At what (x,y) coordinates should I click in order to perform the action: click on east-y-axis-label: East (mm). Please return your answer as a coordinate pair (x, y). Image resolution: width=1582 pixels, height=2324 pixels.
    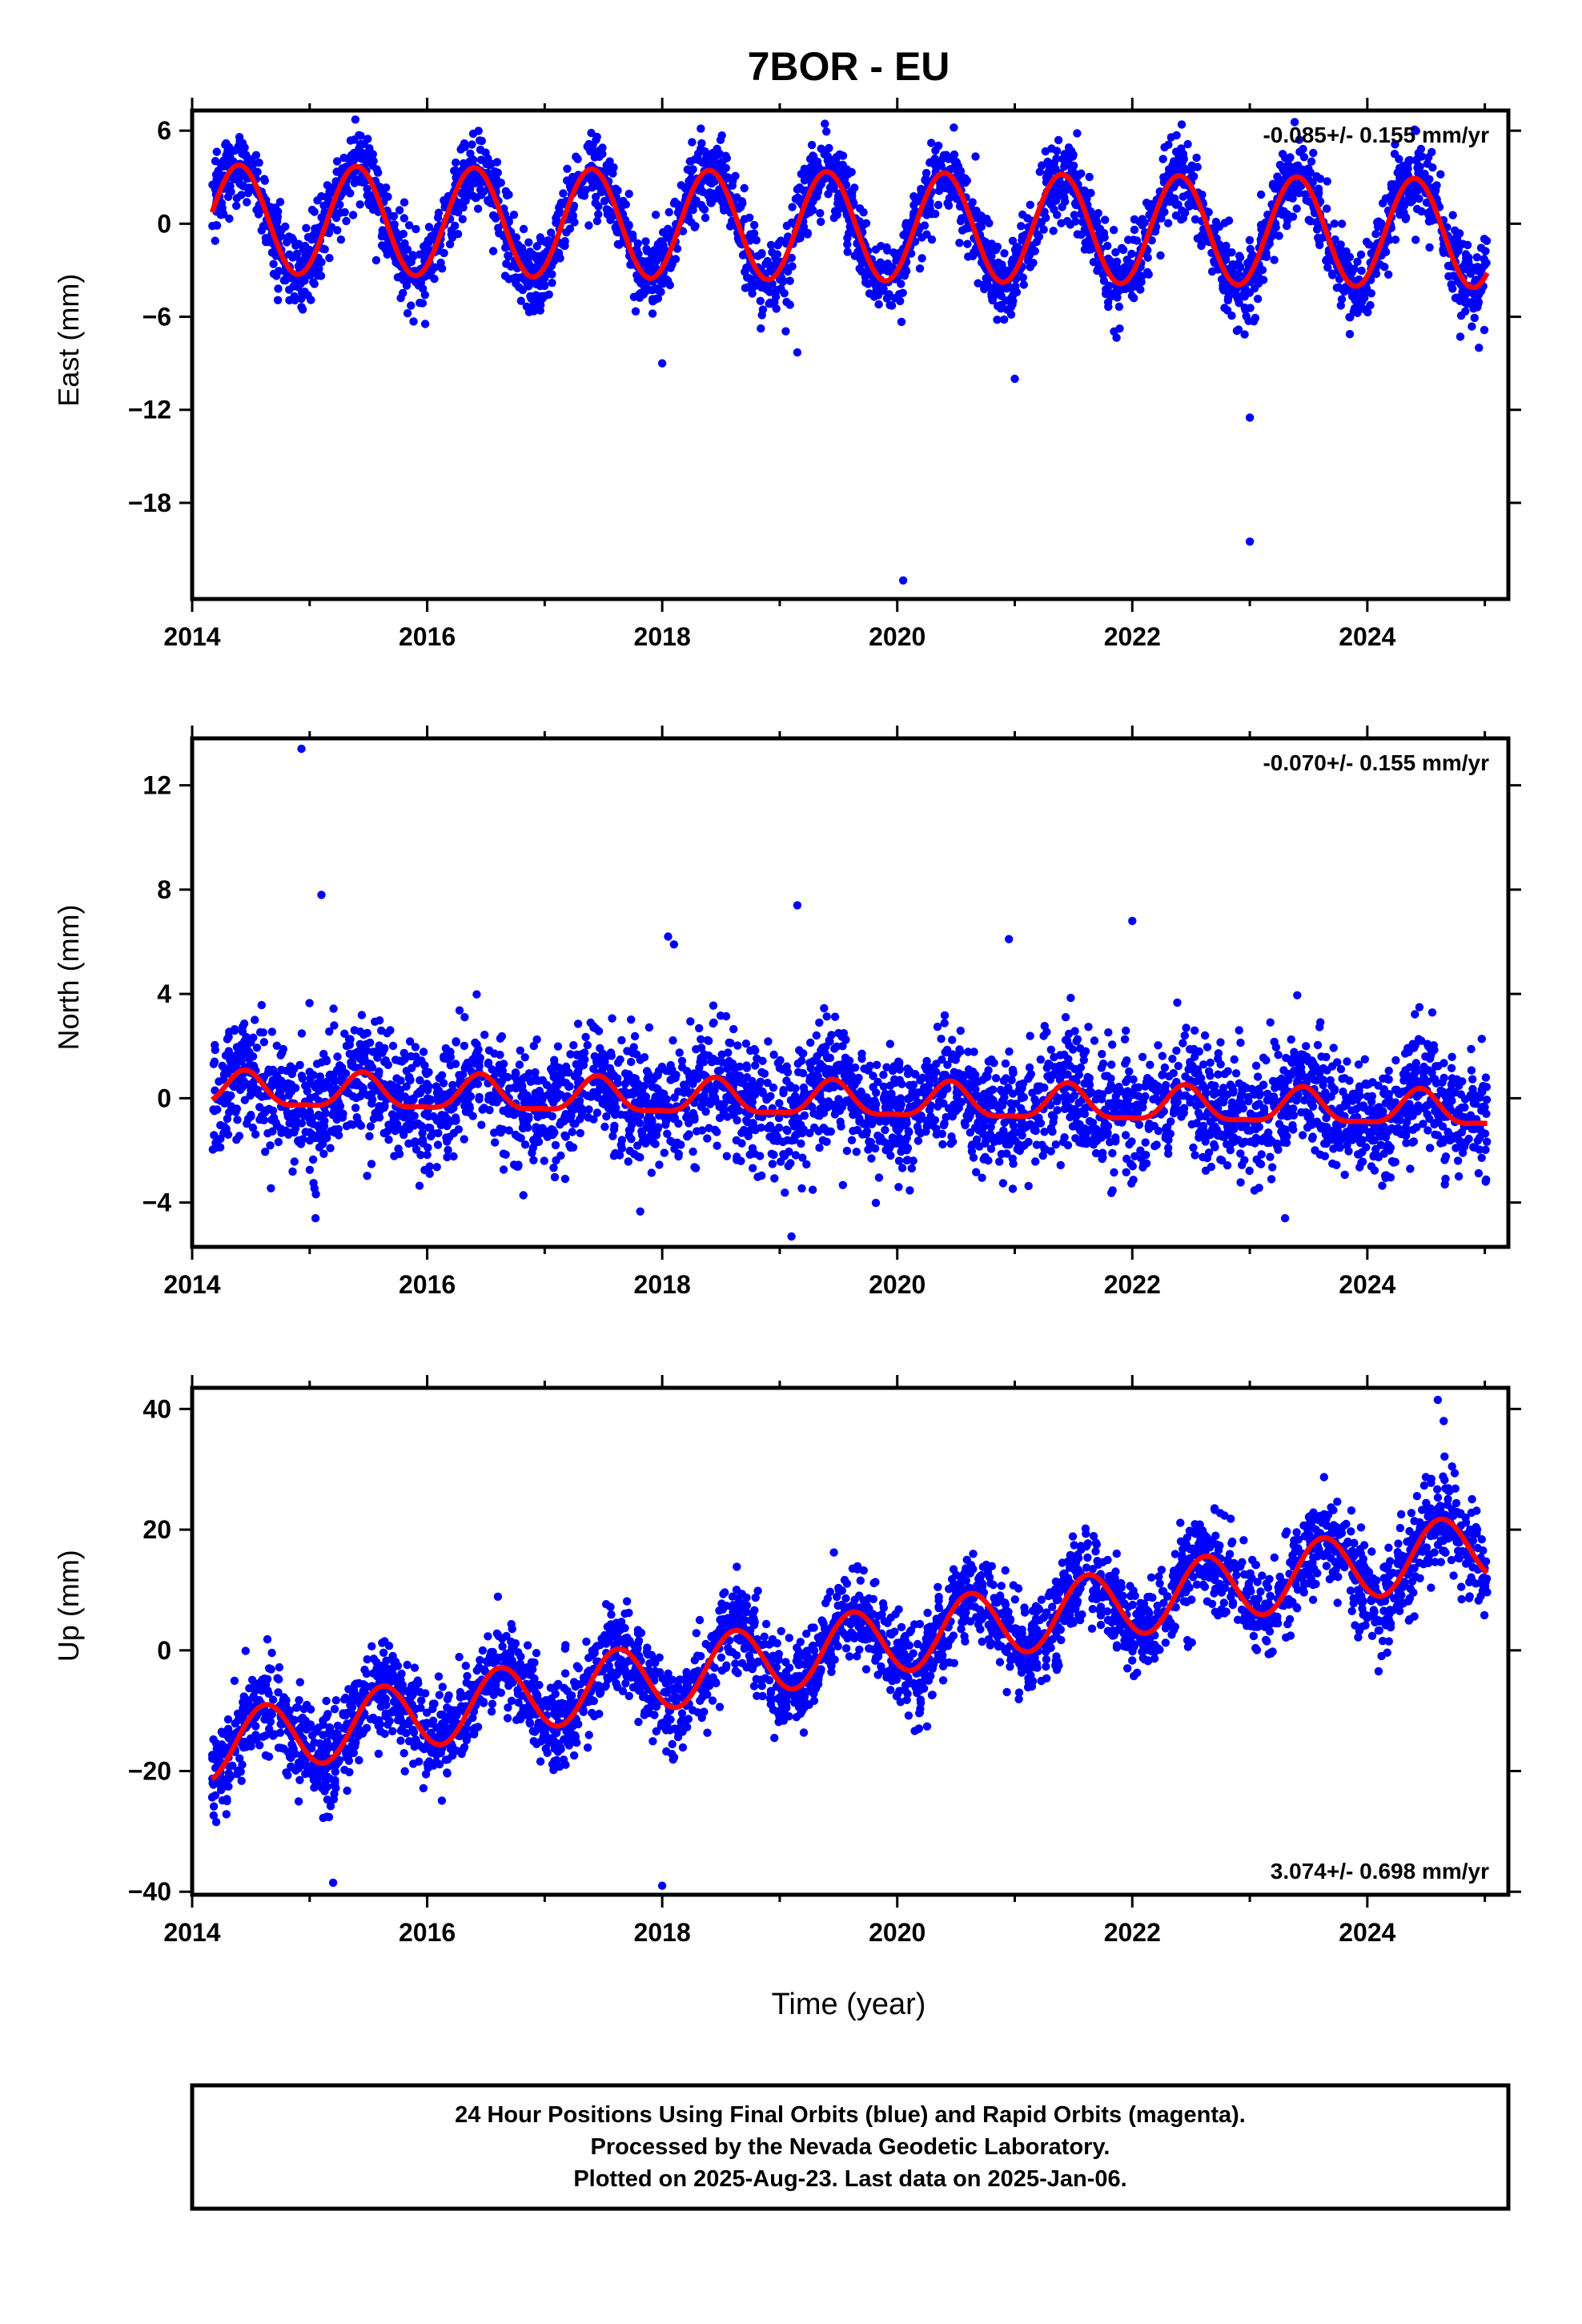
    Looking at the image, I should click on (69, 340).